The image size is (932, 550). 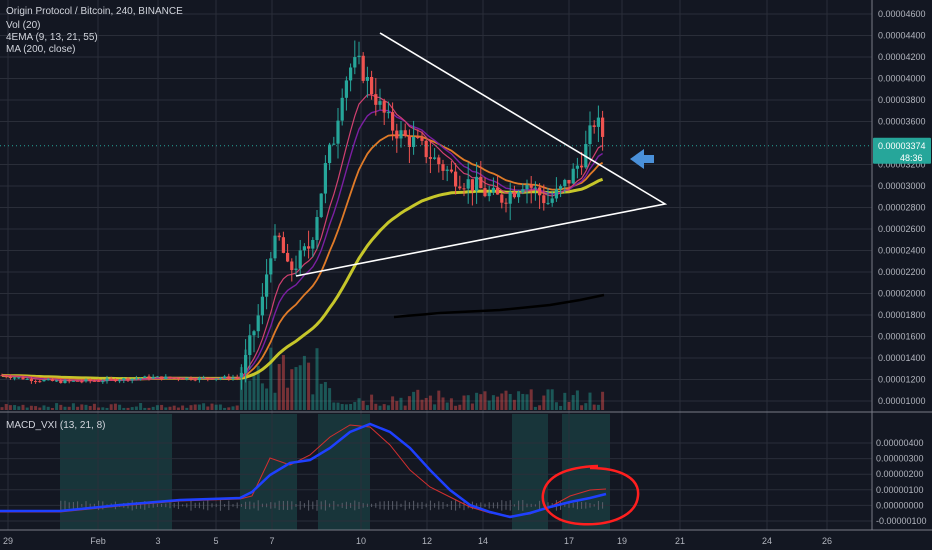 What do you see at coordinates (98, 541) in the screenshot?
I see `time-tick-label-2: Feb` at bounding box center [98, 541].